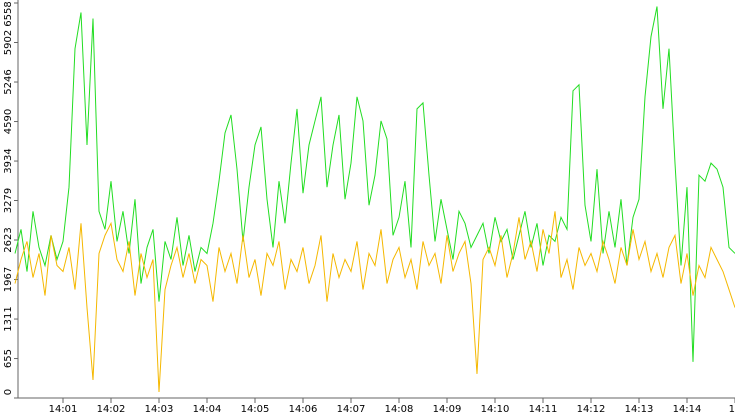 The width and height of the screenshot is (735, 415). What do you see at coordinates (8, 318) in the screenshot?
I see `y-tick-label: 1311` at bounding box center [8, 318].